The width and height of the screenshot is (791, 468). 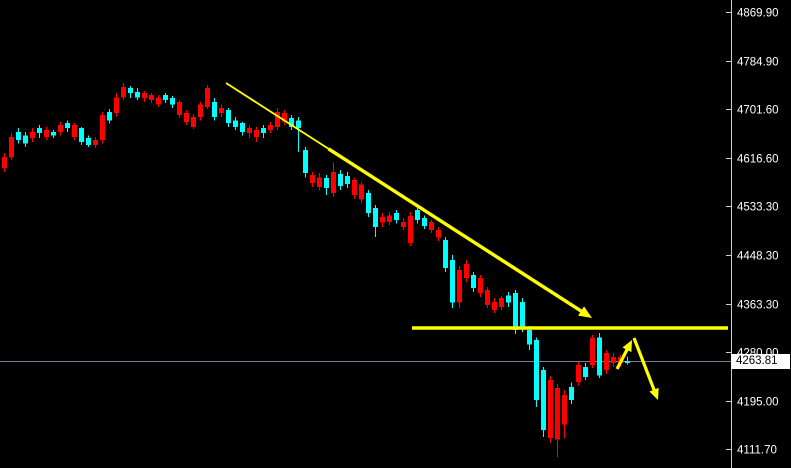 I want to click on drop-down-arrow, so click(x=645, y=368).